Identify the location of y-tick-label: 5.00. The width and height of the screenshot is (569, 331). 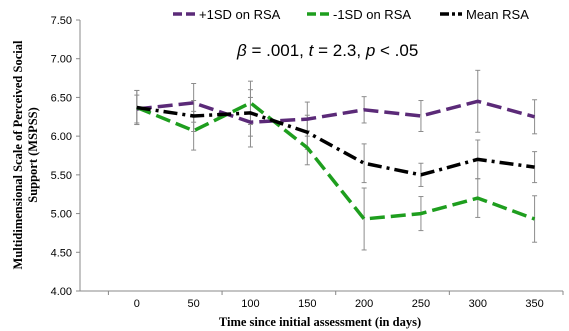
(61, 215).